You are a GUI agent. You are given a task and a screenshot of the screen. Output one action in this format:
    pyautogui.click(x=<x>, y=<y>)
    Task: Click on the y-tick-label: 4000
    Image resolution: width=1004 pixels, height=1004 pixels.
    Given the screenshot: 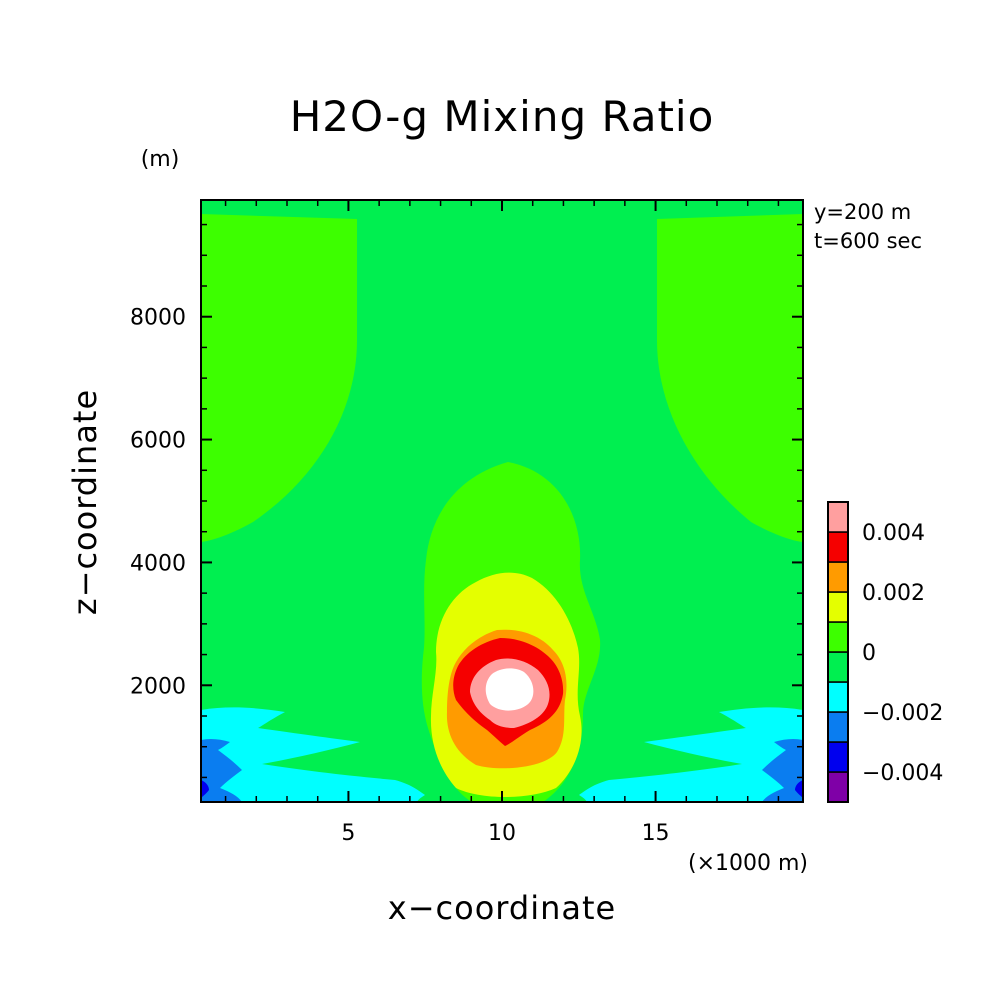 What is the action you would take?
    pyautogui.click(x=158, y=563)
    